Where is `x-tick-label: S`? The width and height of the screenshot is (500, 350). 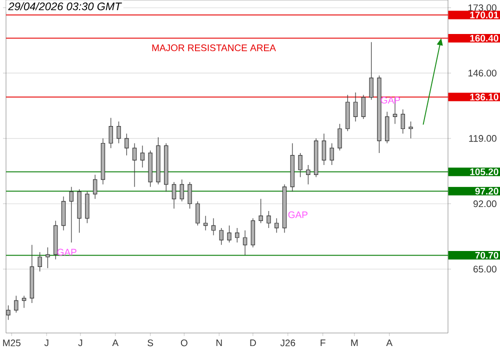 x-tick-label: S is located at coordinates (151, 343).